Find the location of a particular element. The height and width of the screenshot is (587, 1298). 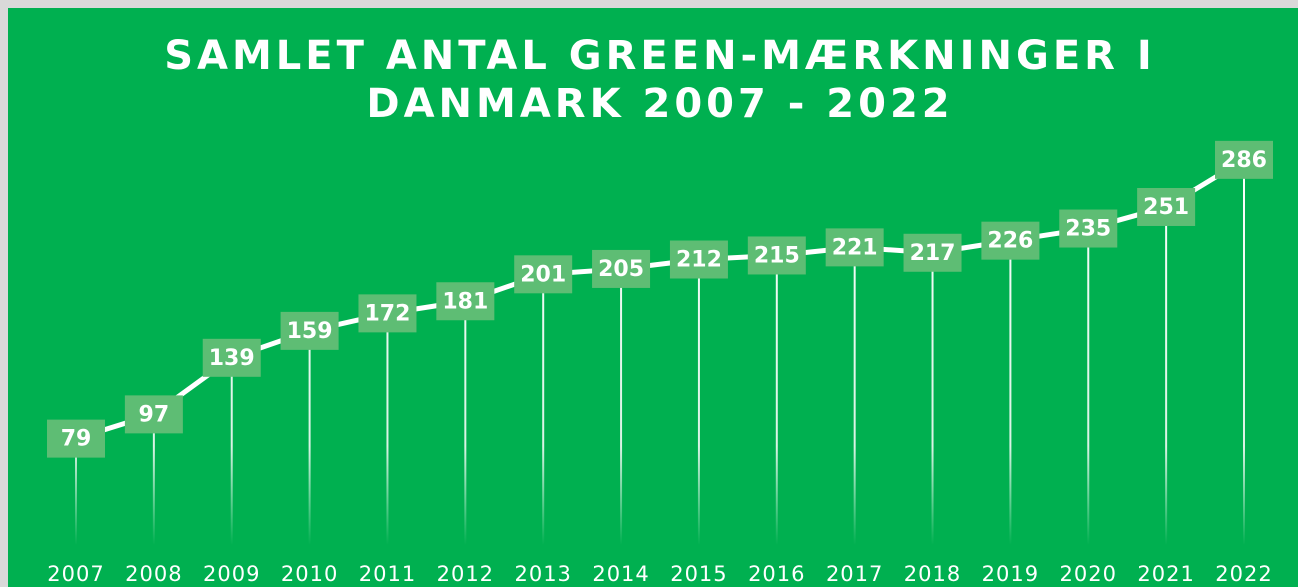

x-tick-label: 2012 is located at coordinates (465, 574).